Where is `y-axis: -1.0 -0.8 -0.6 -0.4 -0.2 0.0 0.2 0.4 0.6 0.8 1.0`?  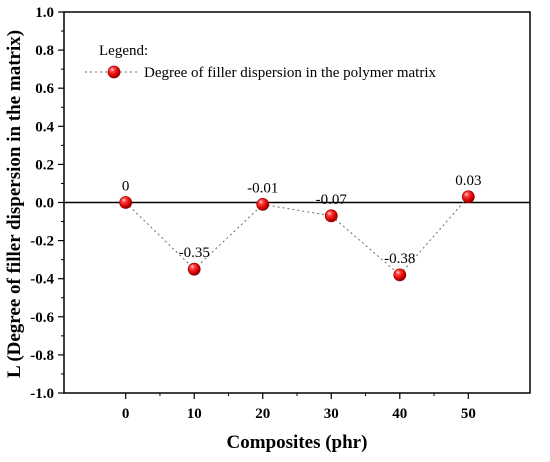
y-axis: -1.0 -0.8 -0.6 -0.4 -0.2 0.0 0.2 0.4 0.6 0.8 1.0 is located at coordinates (47, 203).